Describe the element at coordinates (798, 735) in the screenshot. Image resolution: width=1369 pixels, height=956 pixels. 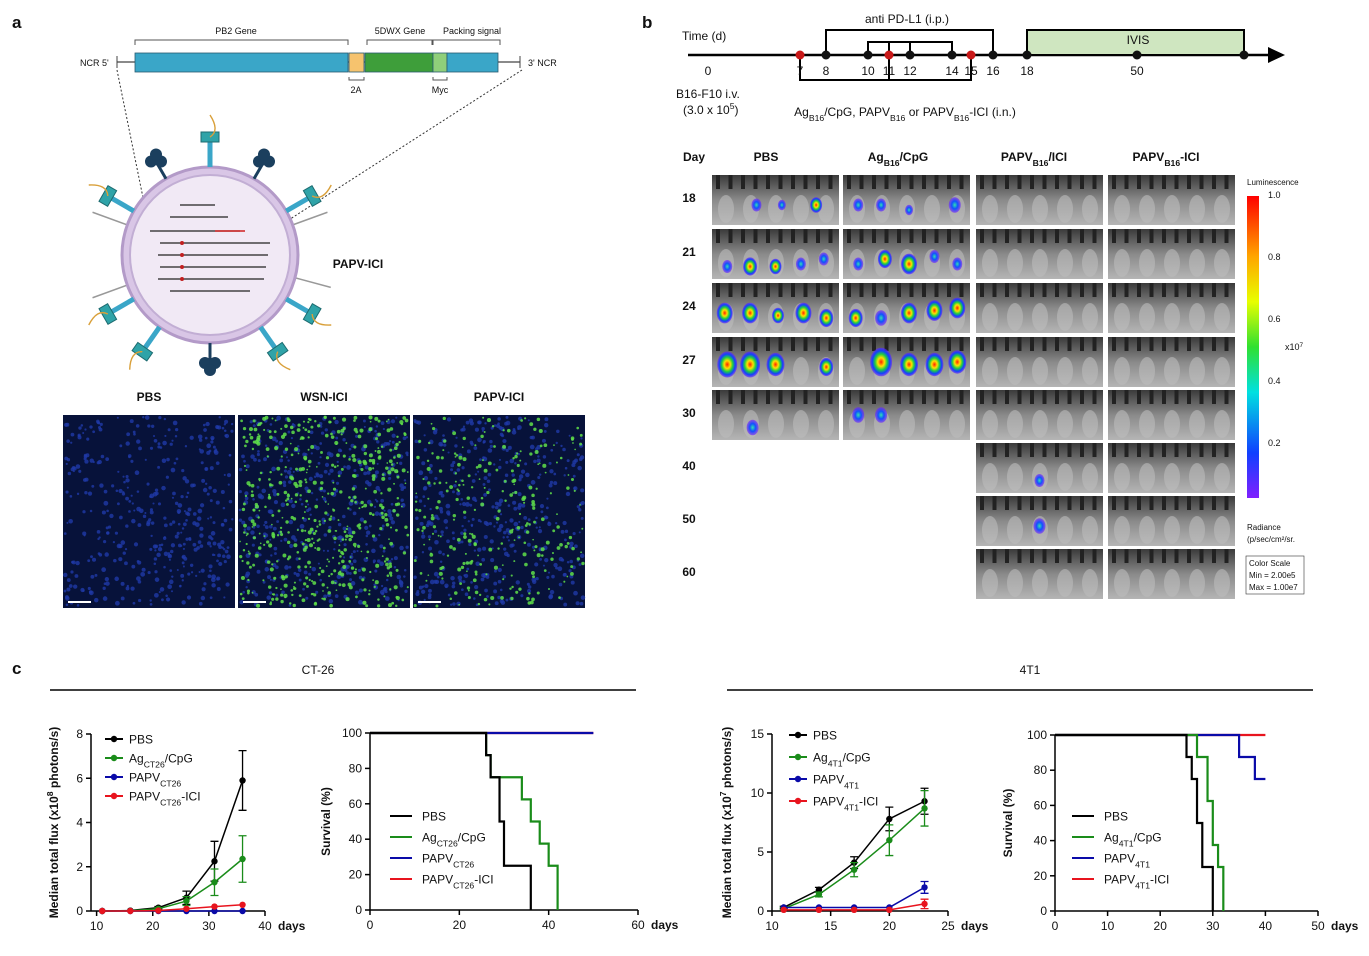
I see `legend-marker` at that location.